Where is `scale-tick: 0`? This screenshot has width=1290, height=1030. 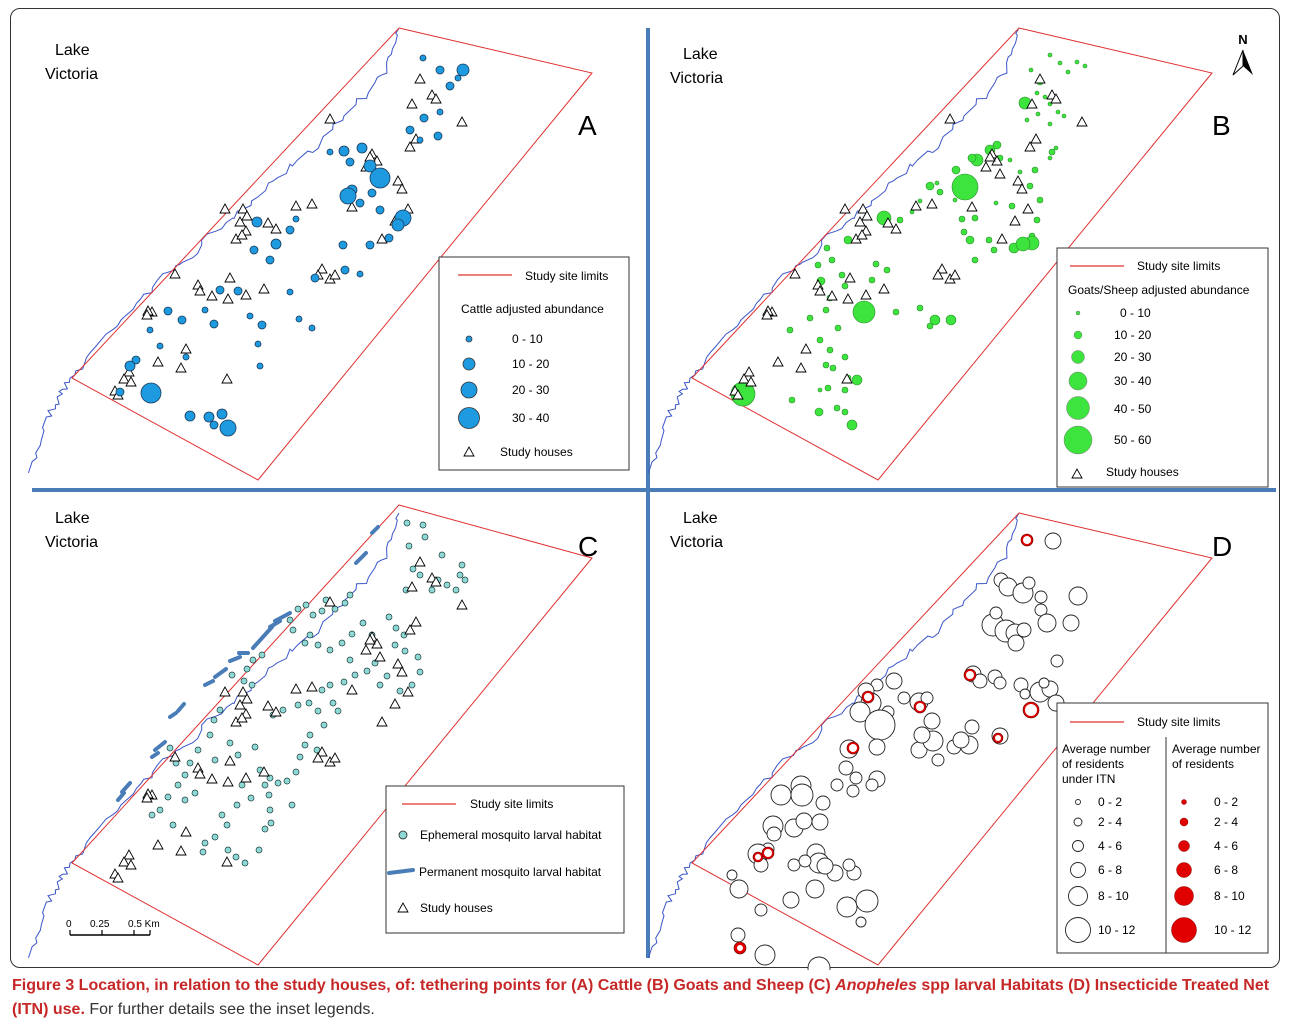
scale-tick: 0 is located at coordinates (69, 924).